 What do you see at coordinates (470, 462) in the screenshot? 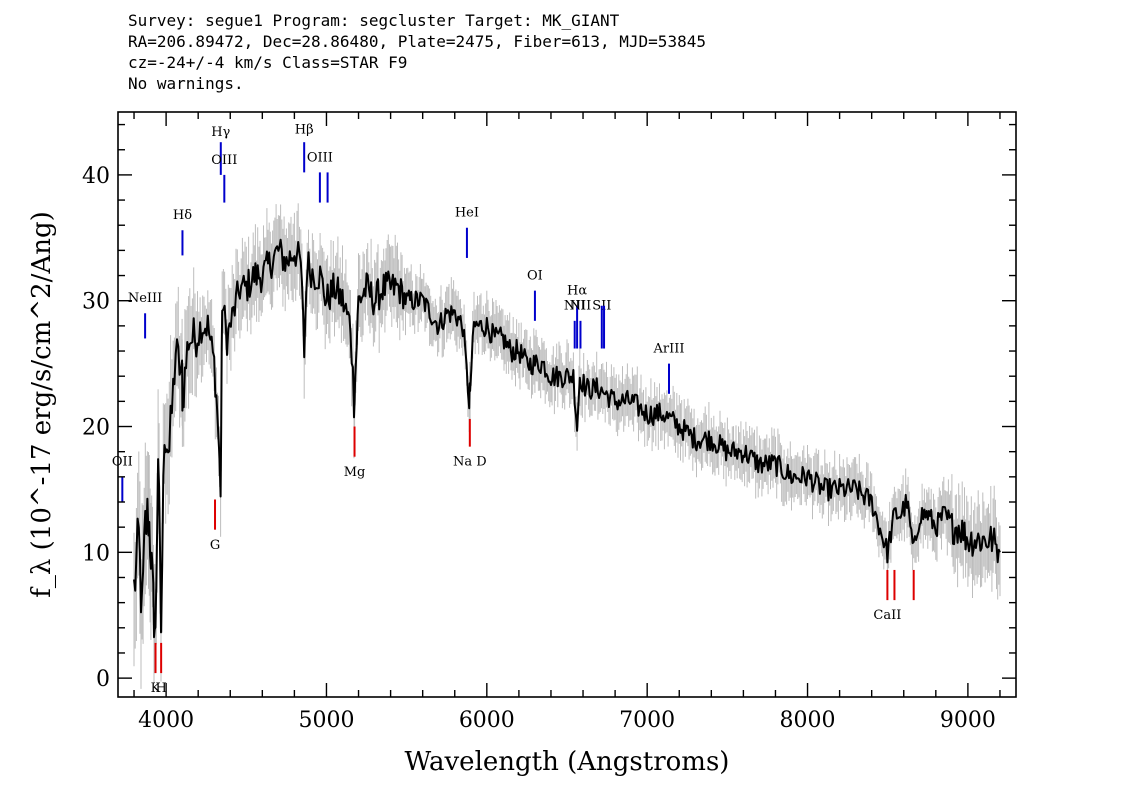
I see `absorption-line-label: Na D` at bounding box center [470, 462].